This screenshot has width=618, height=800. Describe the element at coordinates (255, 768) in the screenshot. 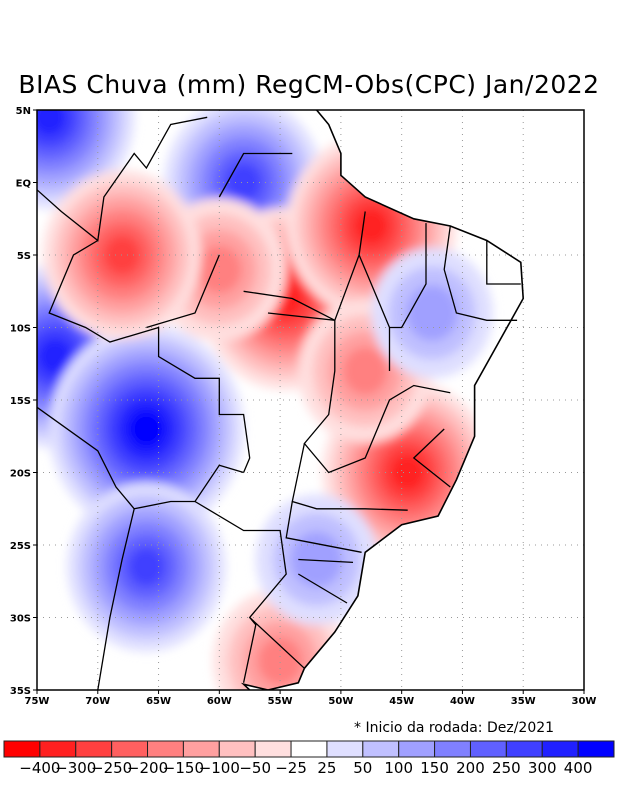

I see `colorbar-label: −50` at that location.